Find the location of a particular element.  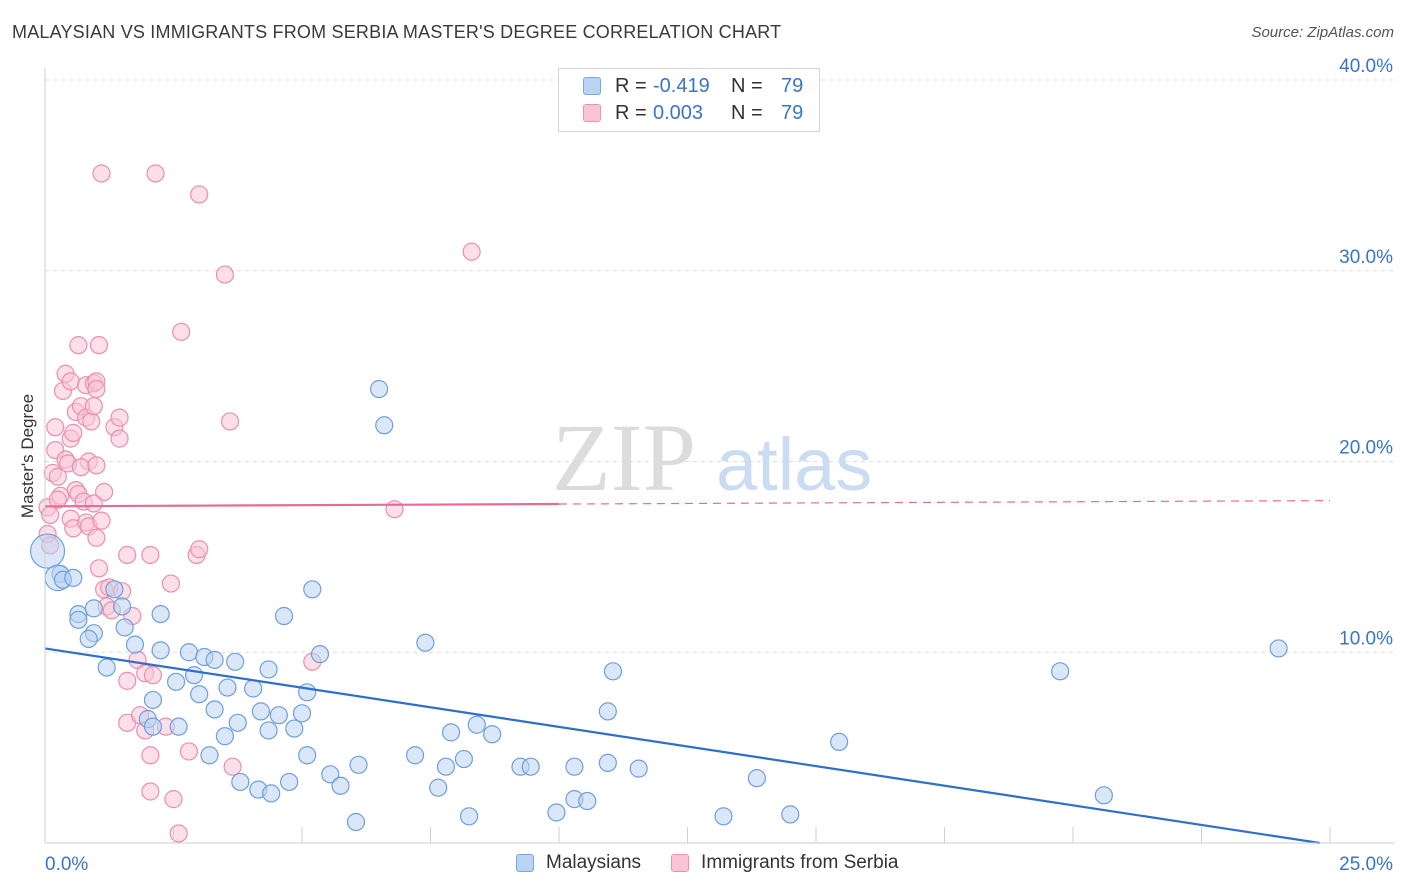

serbia-trend-line-extension is located at coordinates (944, 502).